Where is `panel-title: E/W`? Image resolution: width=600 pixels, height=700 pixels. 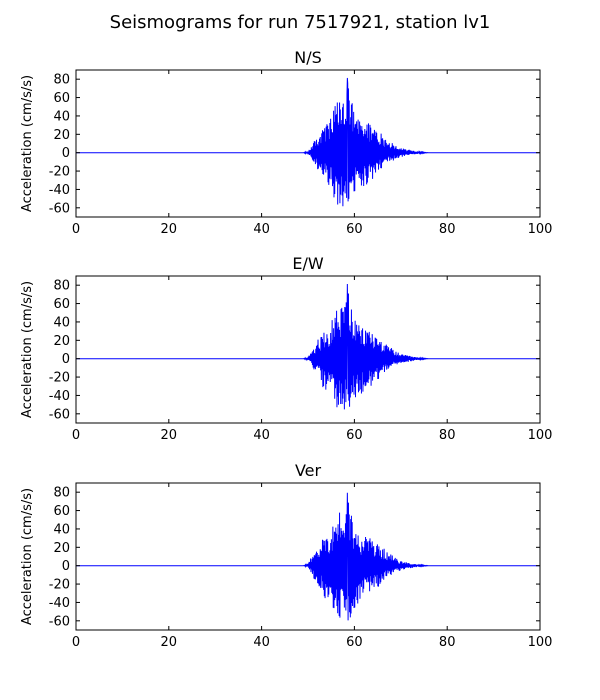 panel-title: E/W is located at coordinates (308, 263).